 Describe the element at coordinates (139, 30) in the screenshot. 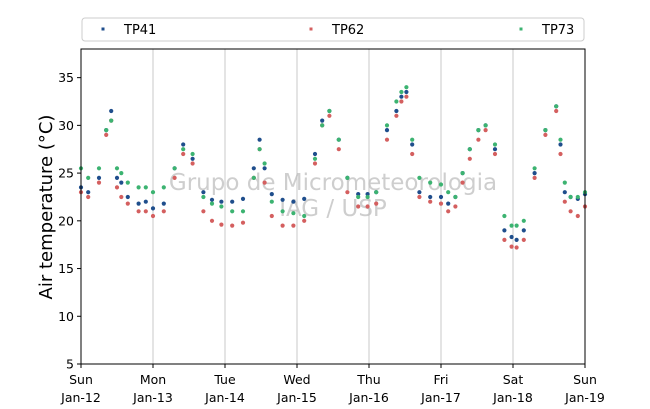

I see `legend-label-TP41: TP41` at that location.